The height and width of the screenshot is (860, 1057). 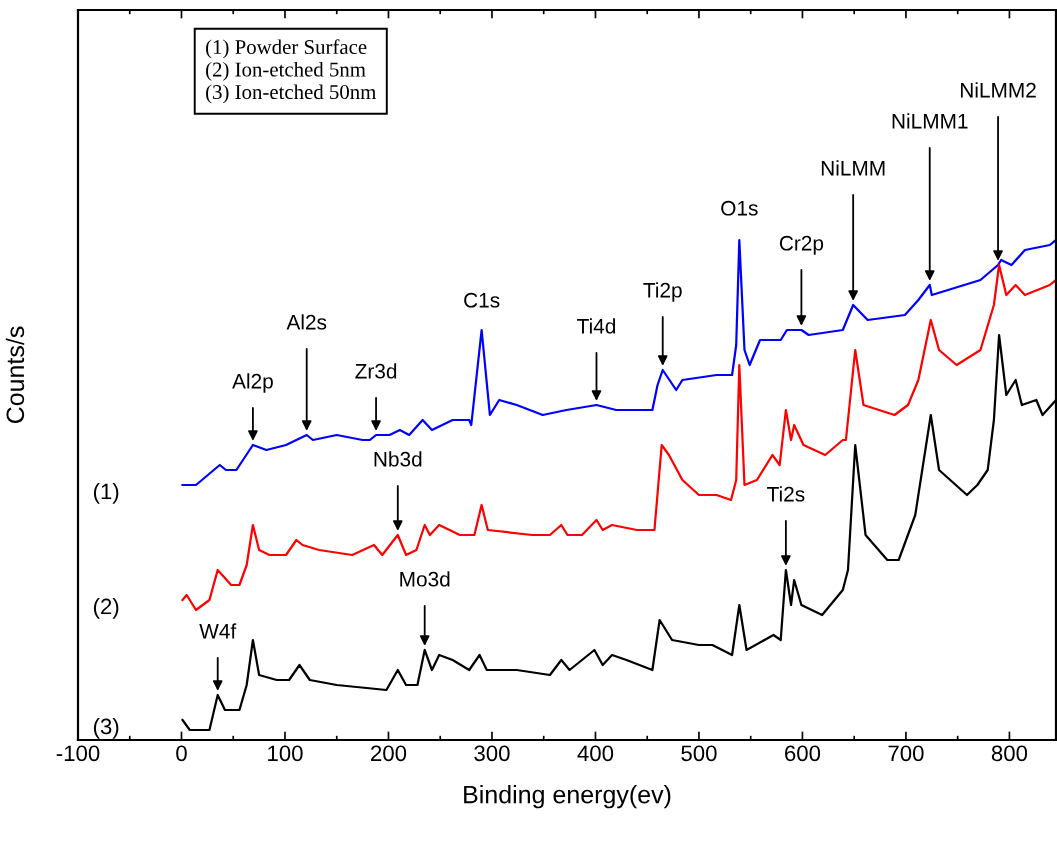 What do you see at coordinates (291, 71) in the screenshot?
I see `text: (1) Powder Surface (2) Ion-etched 5nm (3) Ion-etched 50nm` at bounding box center [291, 71].